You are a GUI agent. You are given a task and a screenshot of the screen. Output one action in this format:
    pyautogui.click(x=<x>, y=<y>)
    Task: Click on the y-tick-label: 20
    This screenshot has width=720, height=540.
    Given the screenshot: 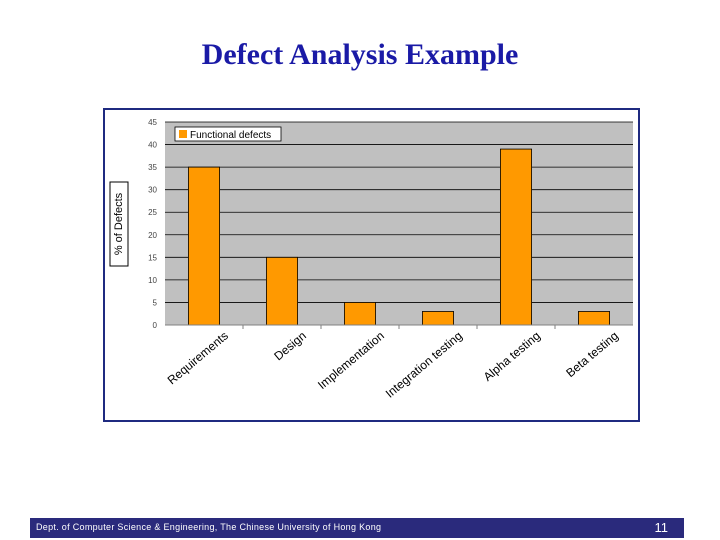 What is the action you would take?
    pyautogui.click(x=152, y=235)
    